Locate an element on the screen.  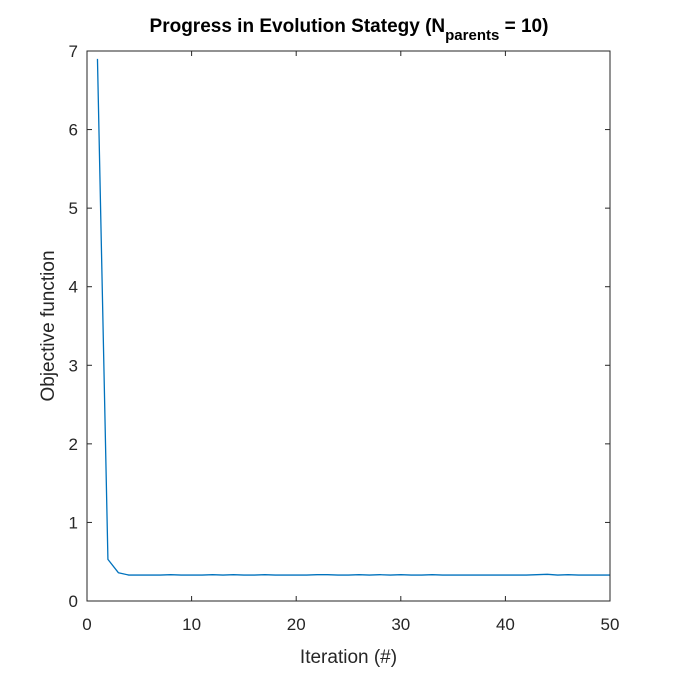
x-tick-label: 0 is located at coordinates (86, 624).